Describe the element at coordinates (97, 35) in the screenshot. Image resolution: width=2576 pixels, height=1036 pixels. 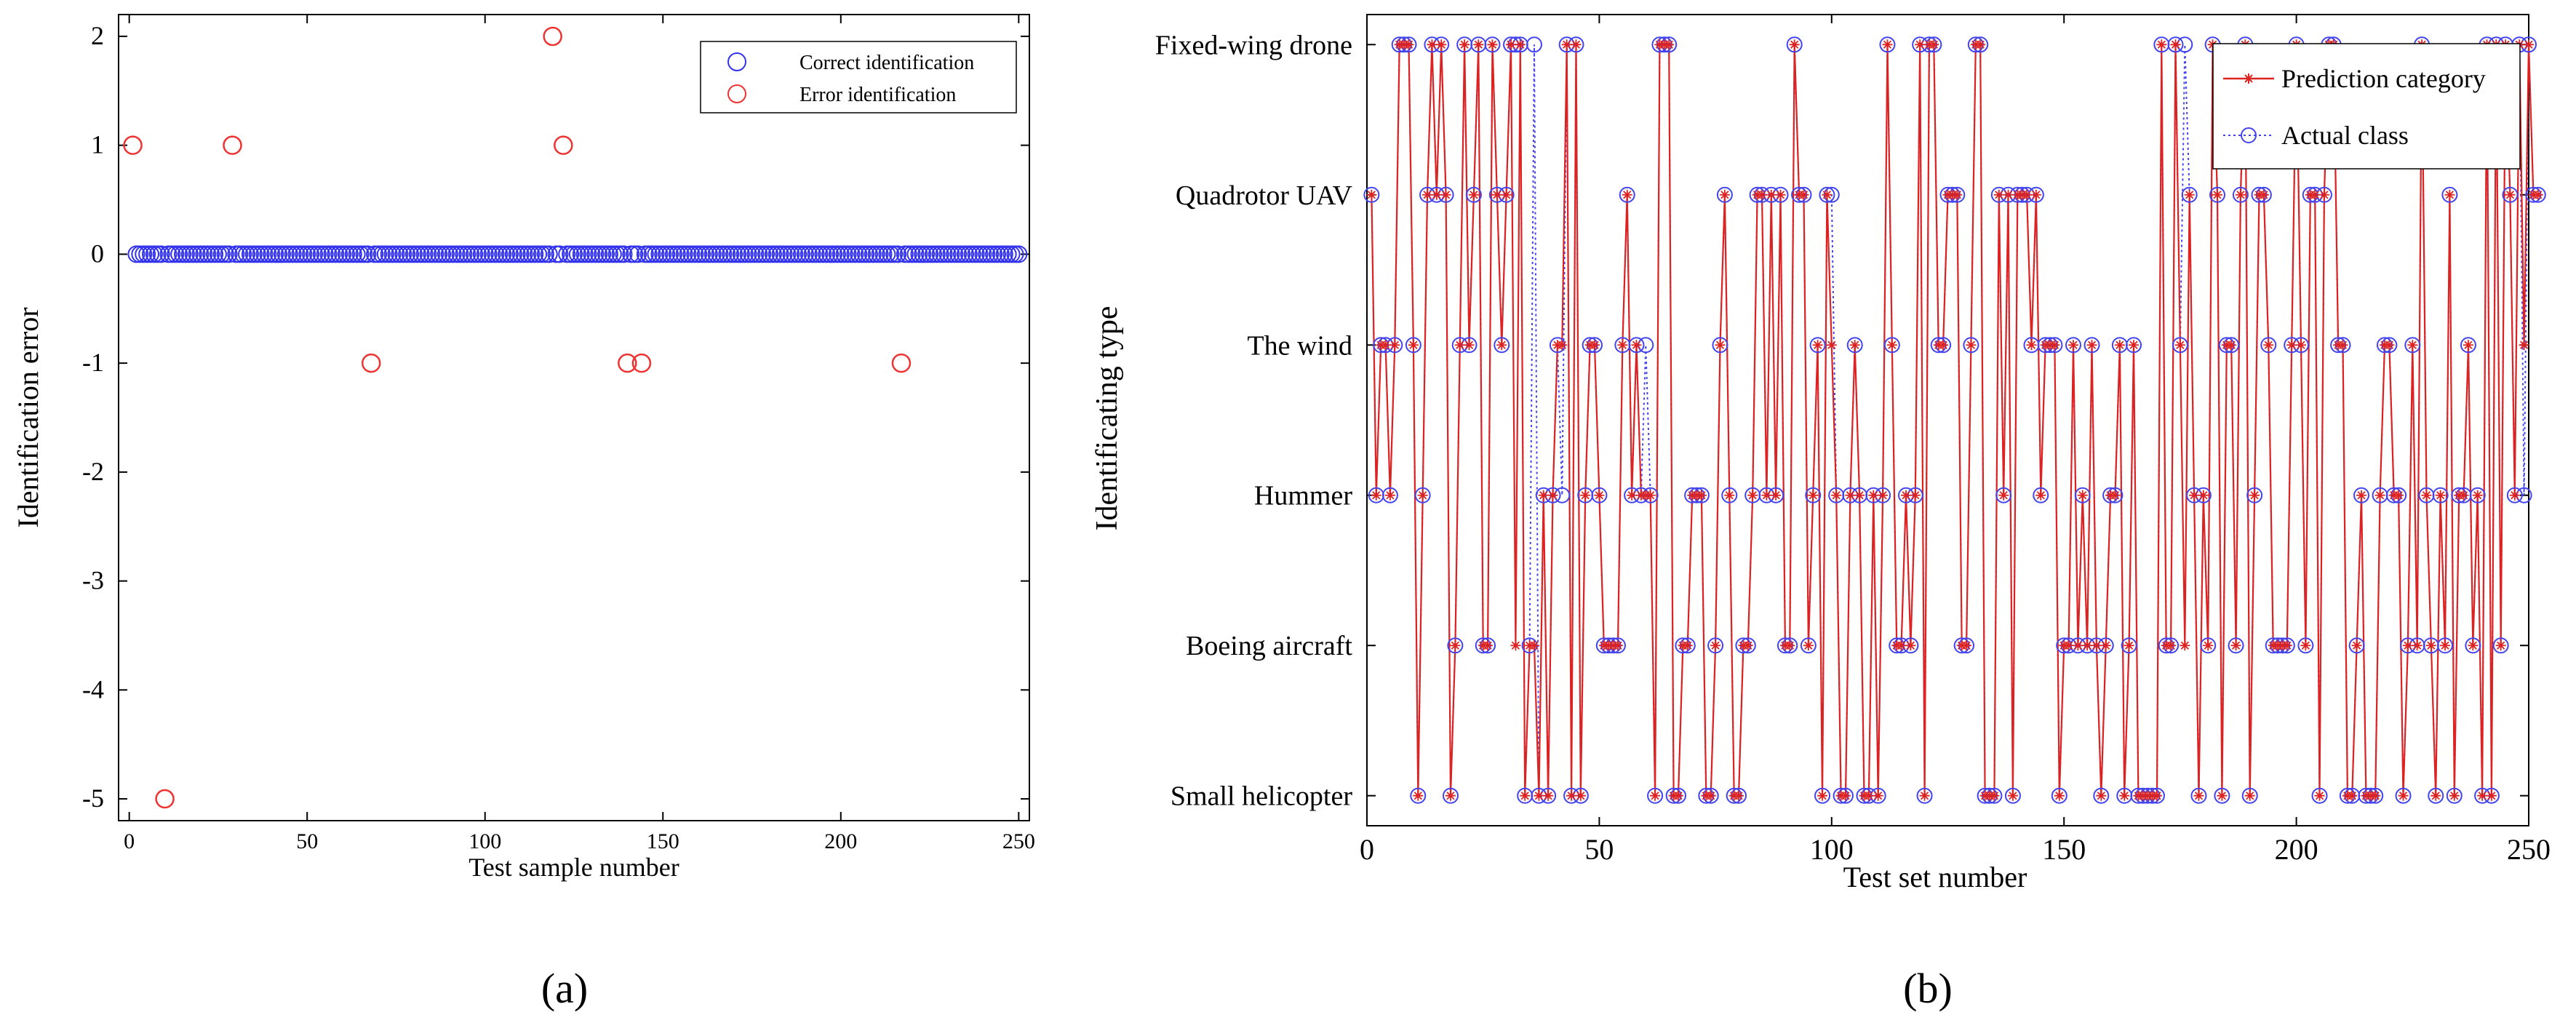
I see `y-tick-label: 2` at that location.